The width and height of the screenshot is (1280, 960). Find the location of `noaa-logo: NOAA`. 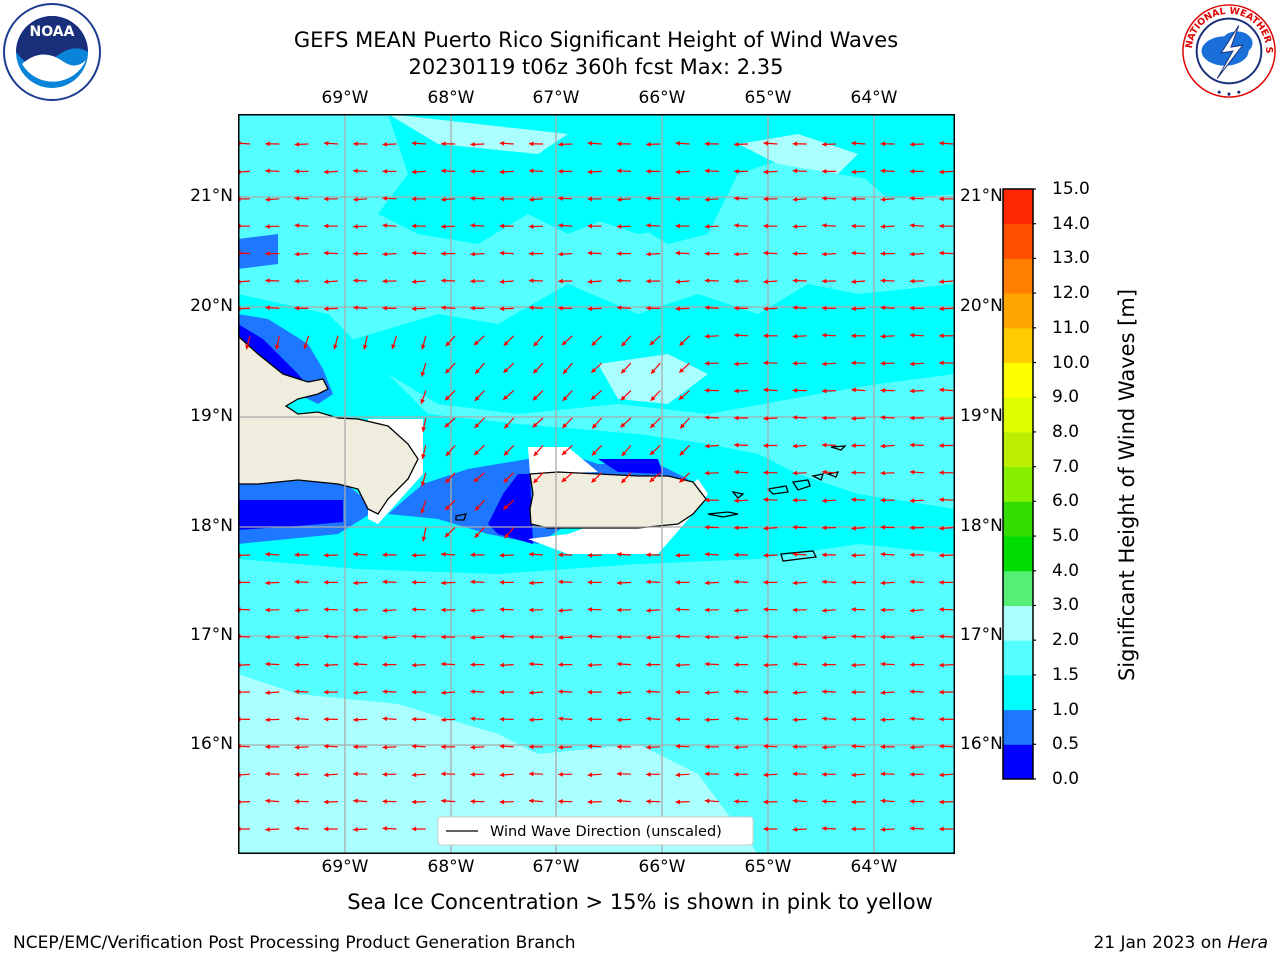

noaa-logo: NOAA is located at coordinates (52, 52).